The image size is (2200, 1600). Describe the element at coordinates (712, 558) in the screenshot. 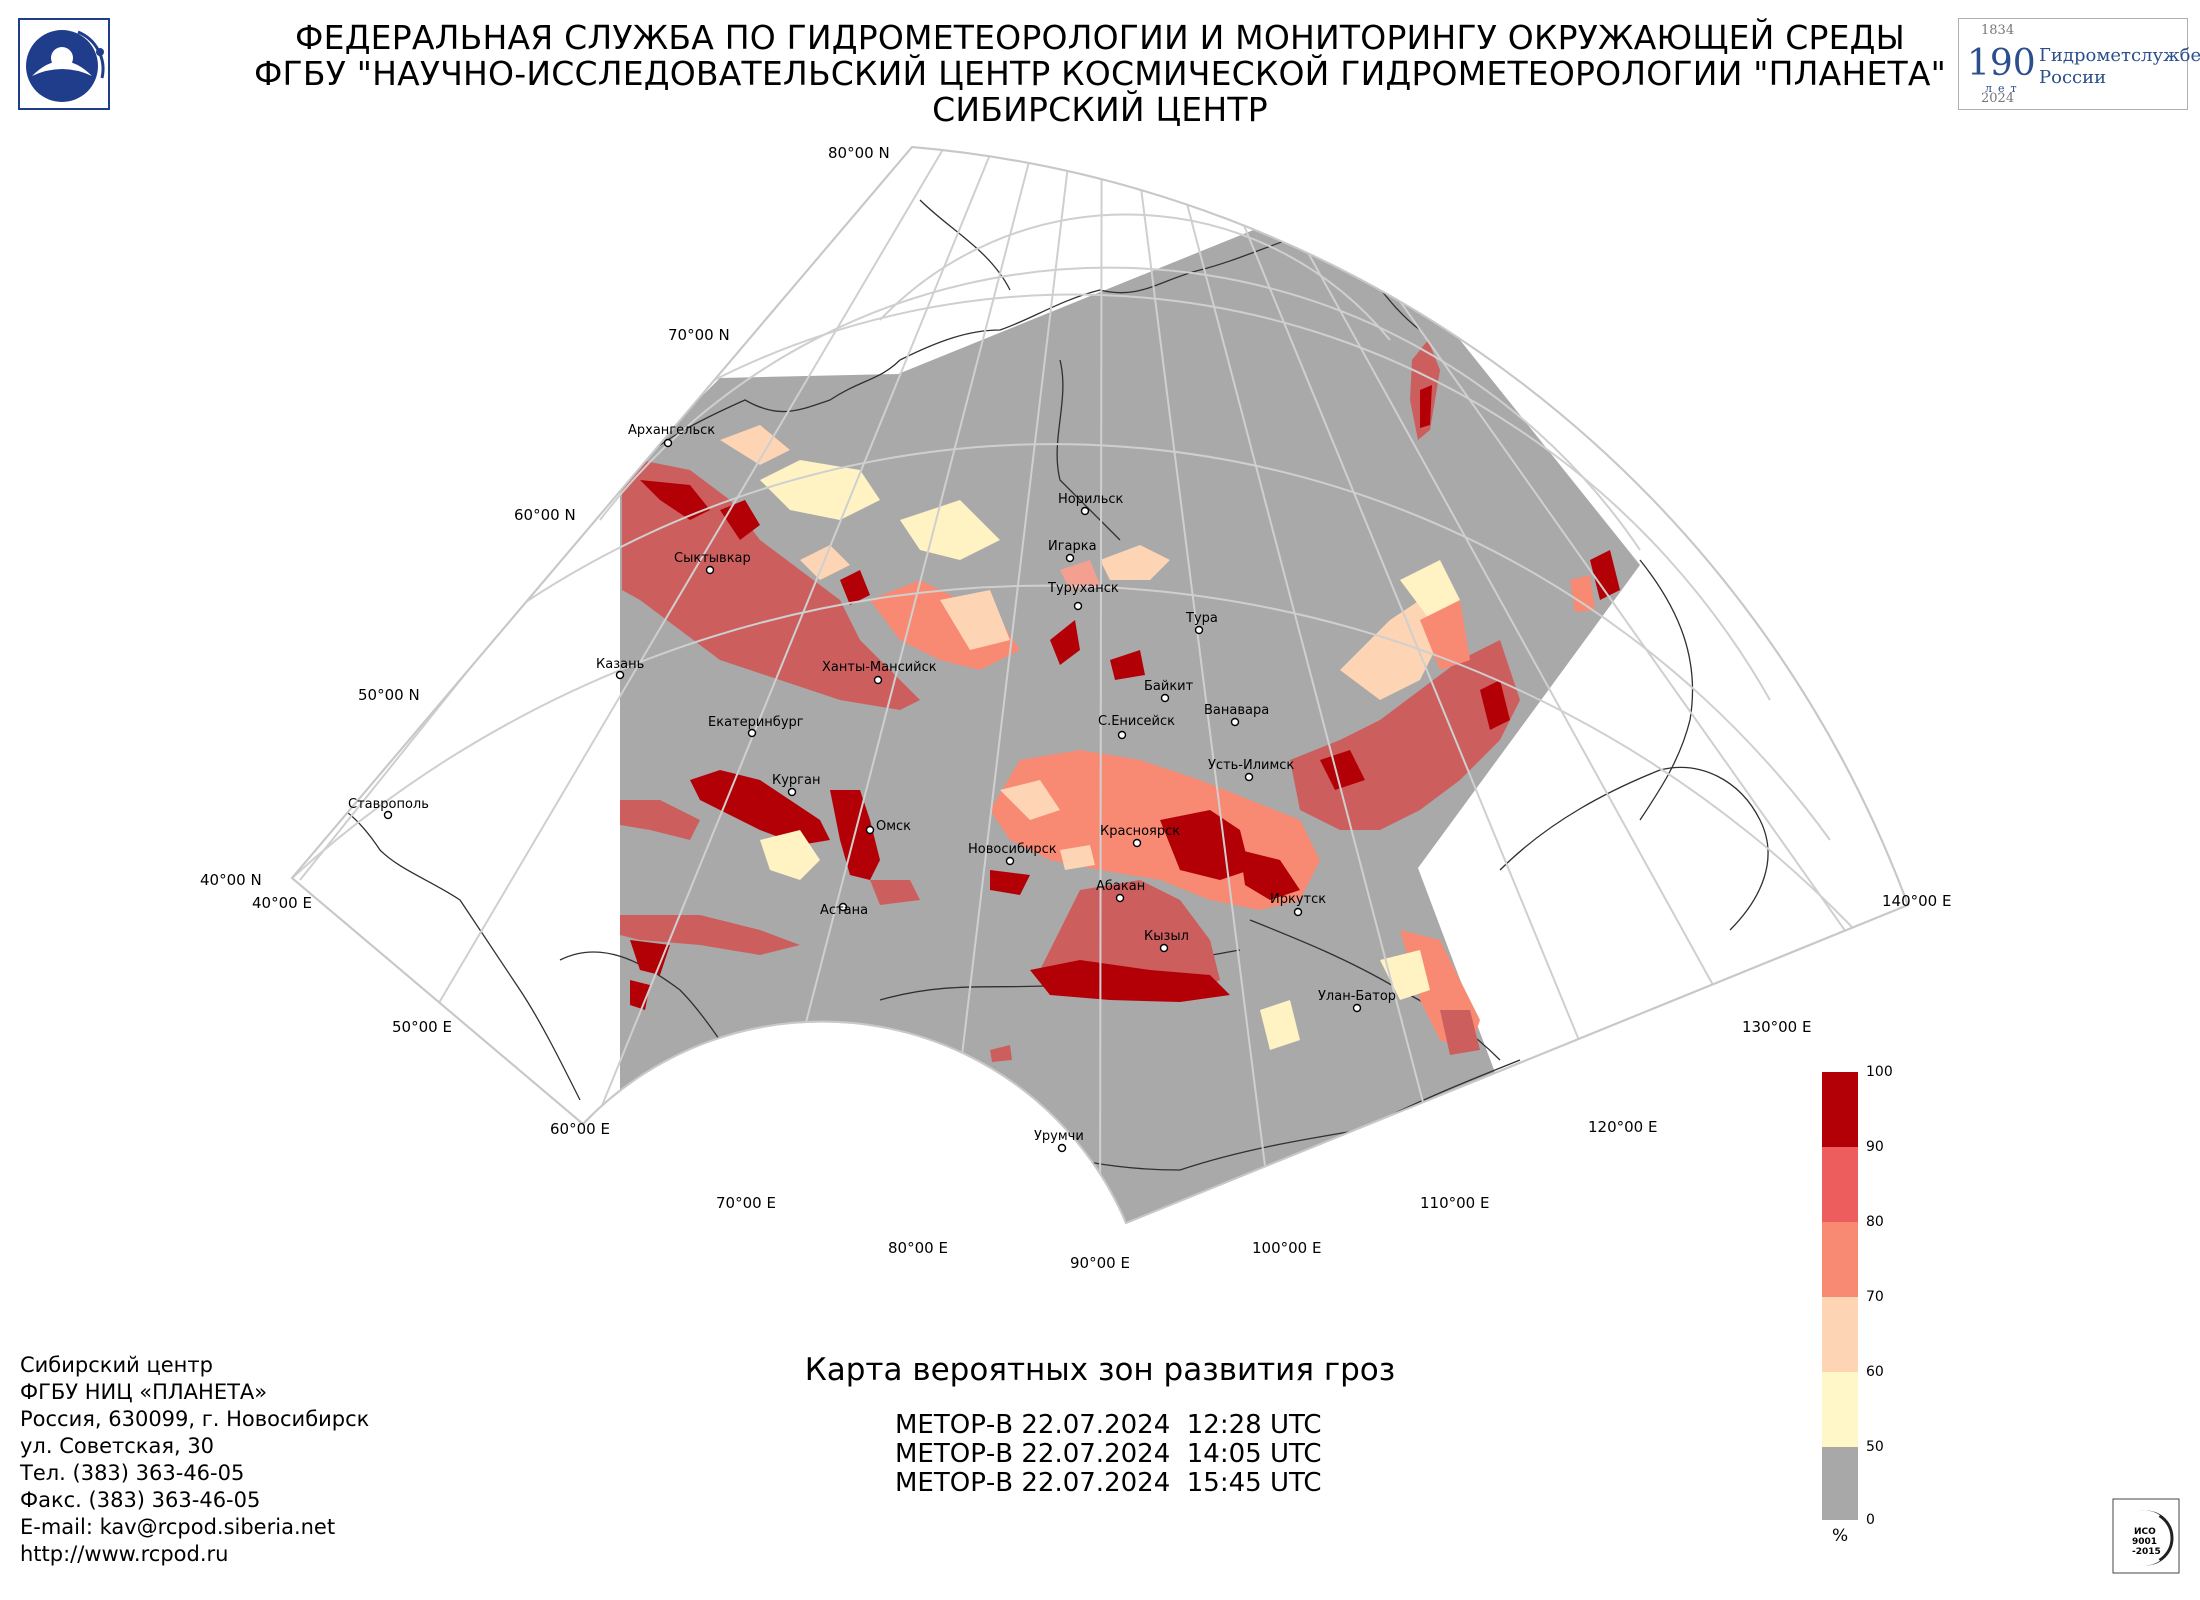

I see `city-label-syktyvkar: Сыктывкар` at that location.